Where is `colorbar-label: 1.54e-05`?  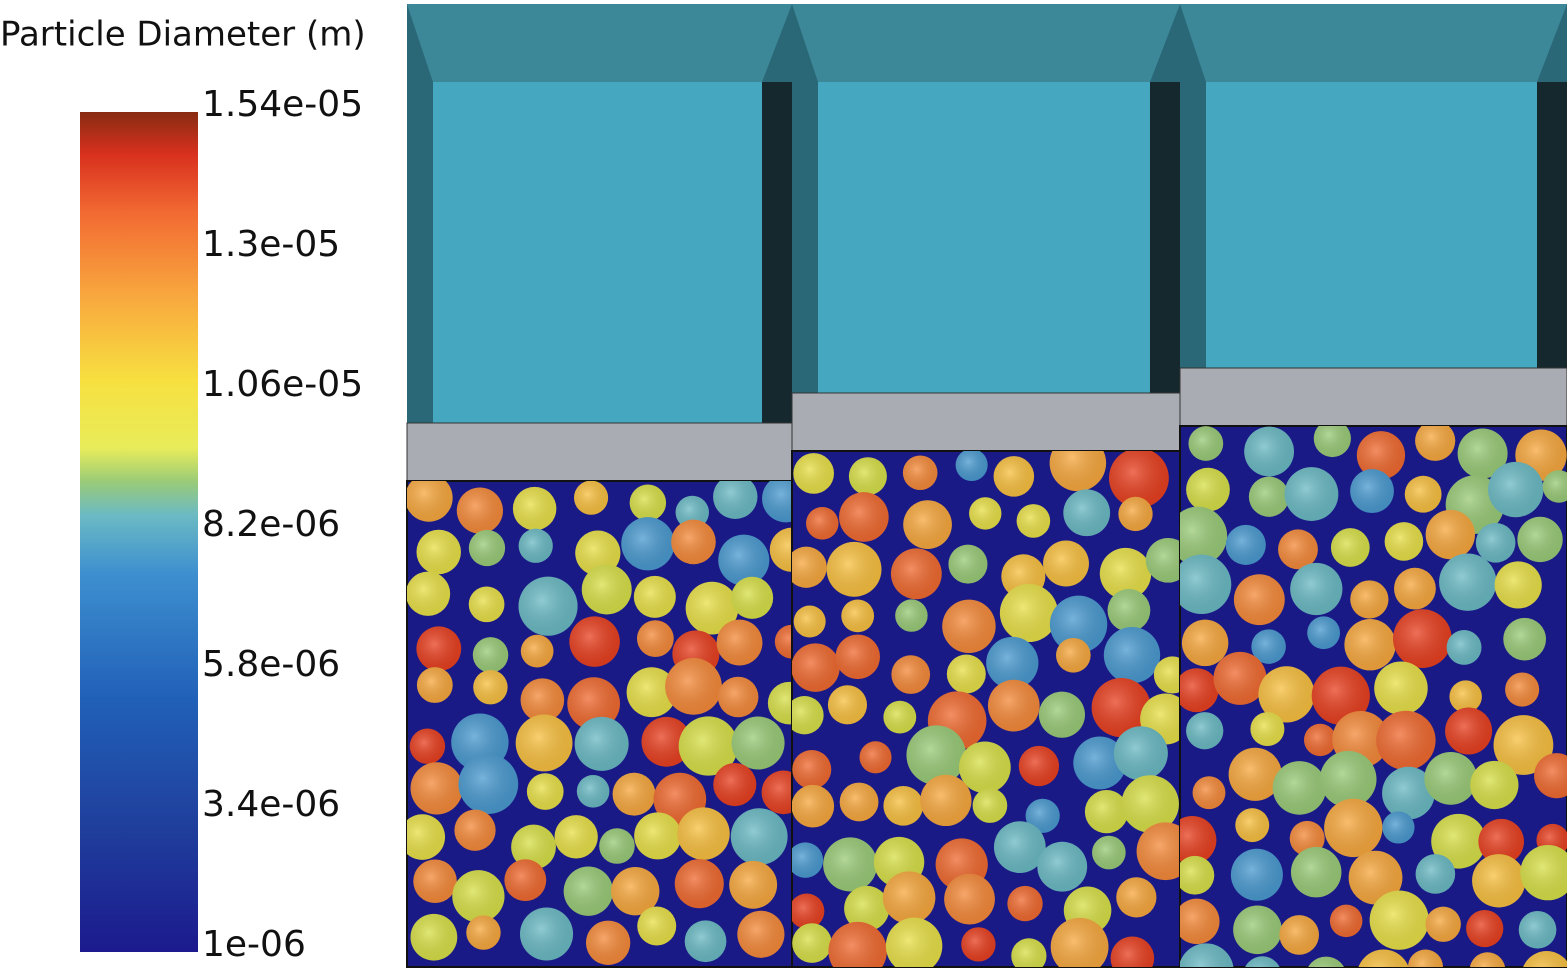
colorbar-label: 1.54e-05 is located at coordinates (282, 104).